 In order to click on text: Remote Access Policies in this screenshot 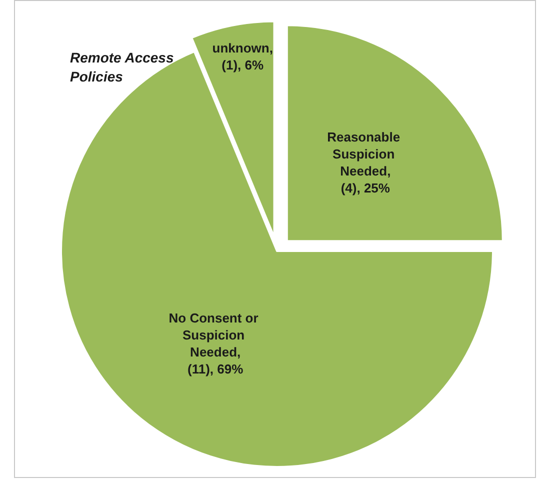, I will do `click(124, 67)`.